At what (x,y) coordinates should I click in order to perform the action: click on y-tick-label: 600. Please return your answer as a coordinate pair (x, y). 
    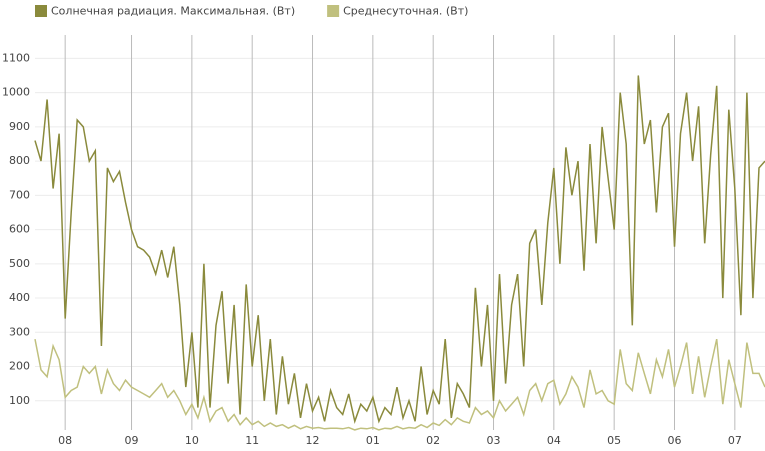
    Looking at the image, I should click on (19, 229).